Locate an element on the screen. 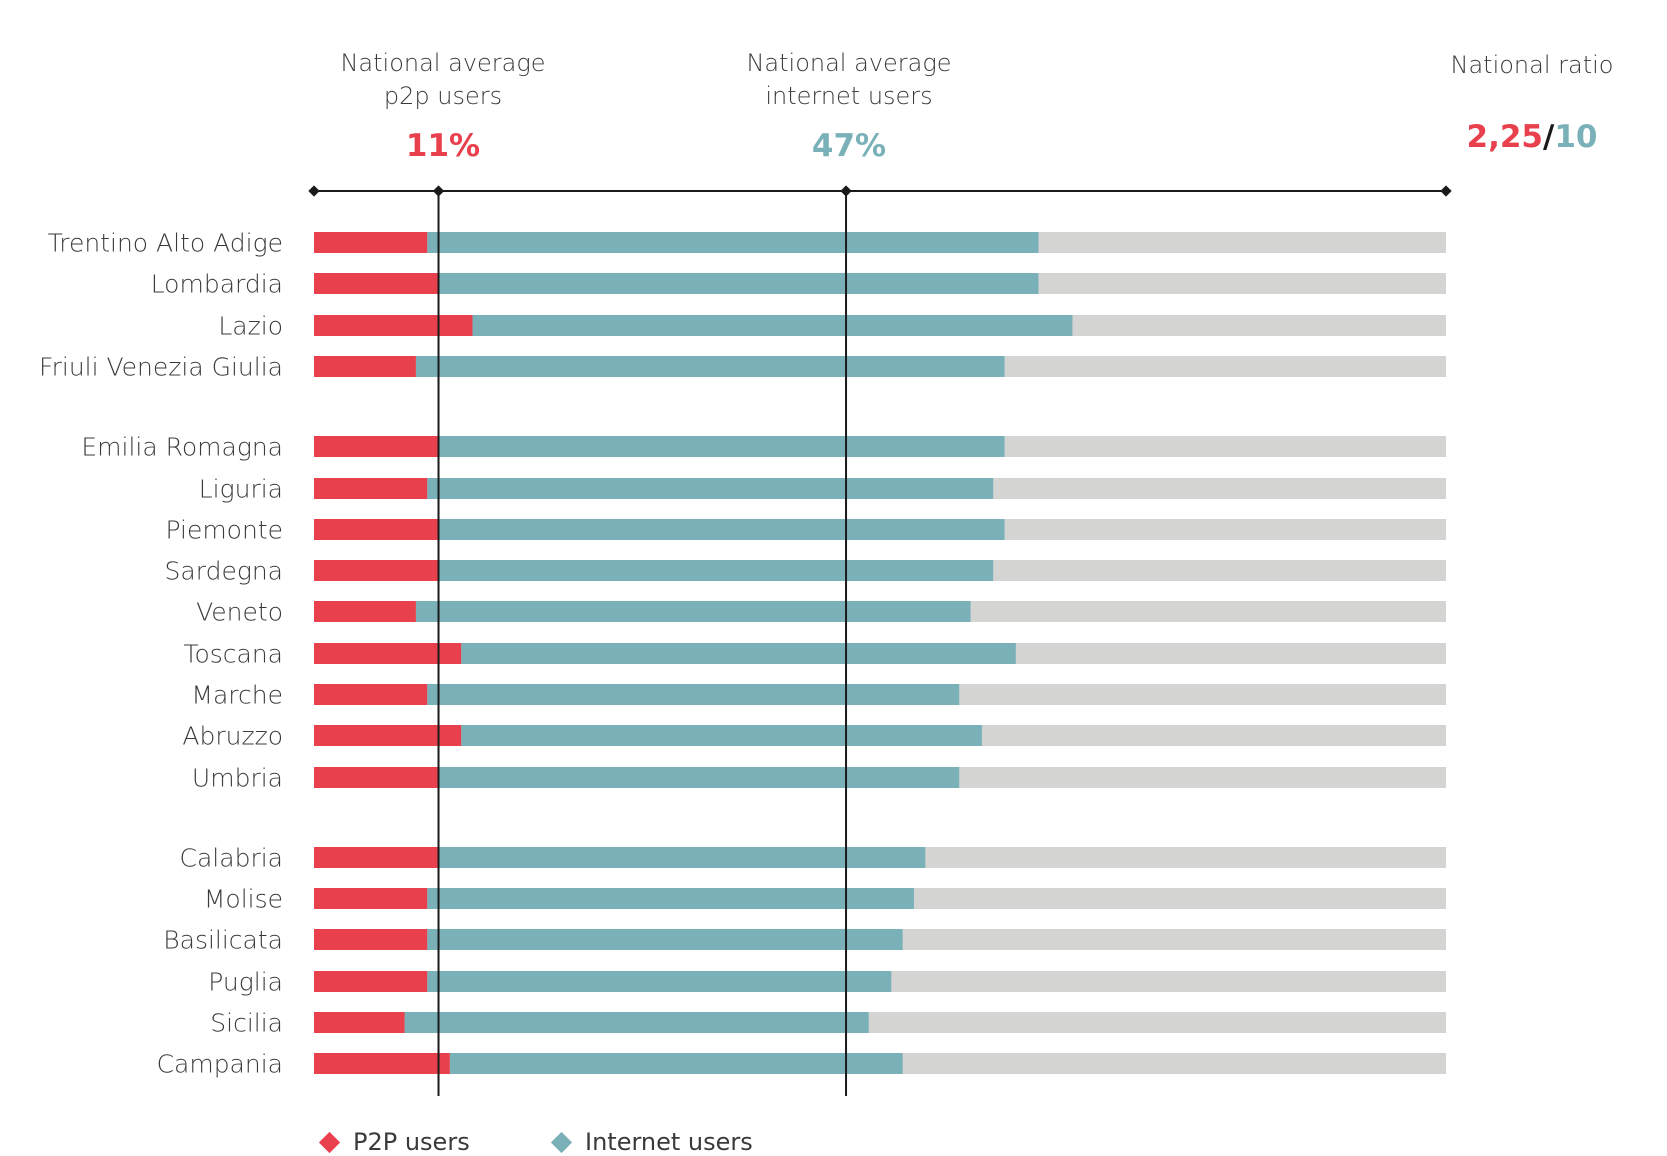 This screenshot has height=1156, width=1667. region-label: Lazio is located at coordinates (250, 326).